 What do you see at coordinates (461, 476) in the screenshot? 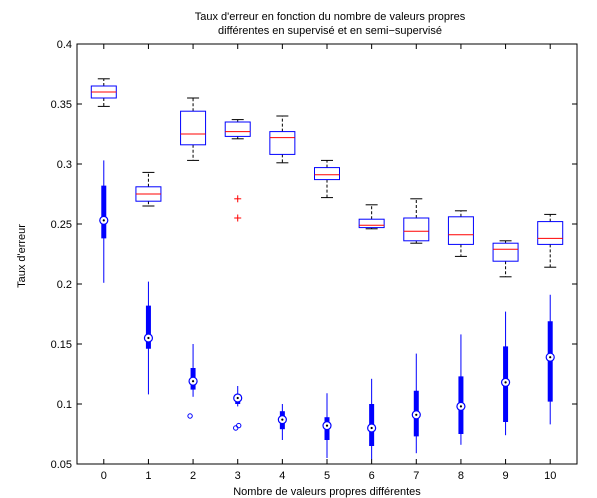
I see `x-tick-label: 8` at bounding box center [461, 476].